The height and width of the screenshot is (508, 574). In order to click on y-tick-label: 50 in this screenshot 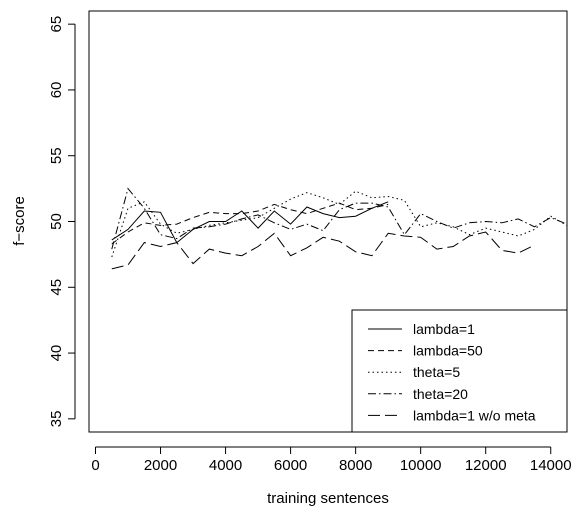, I will do `click(56, 221)`.